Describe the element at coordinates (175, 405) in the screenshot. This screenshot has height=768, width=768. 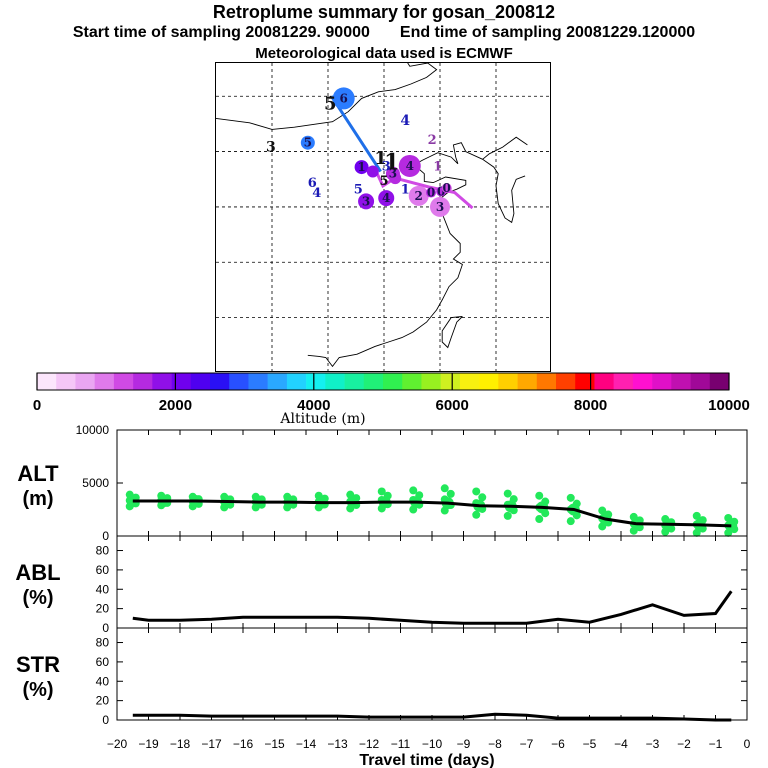
I see `colorbar-tick-label: 2000` at that location.